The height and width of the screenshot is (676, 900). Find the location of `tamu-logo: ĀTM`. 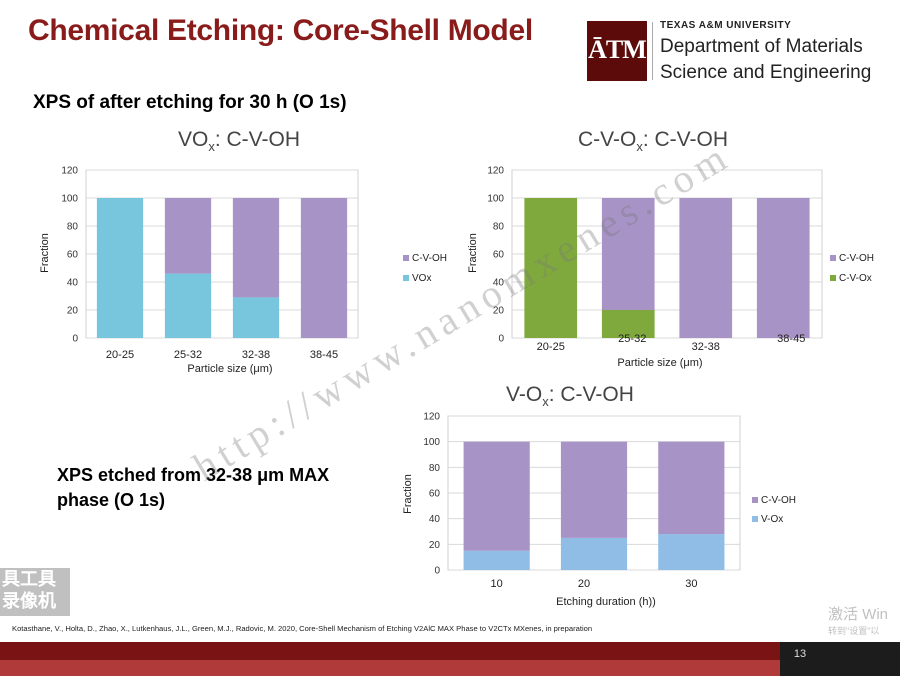

tamu-logo: ĀTM is located at coordinates (617, 51).